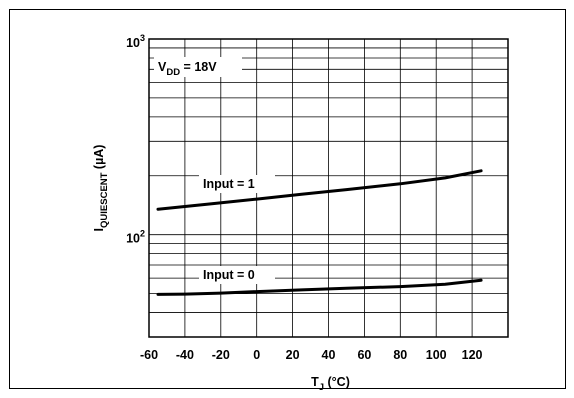 The width and height of the screenshot is (574, 398). Describe the element at coordinates (330, 384) in the screenshot. I see `x-axis-title: TJ (°C)` at that location.